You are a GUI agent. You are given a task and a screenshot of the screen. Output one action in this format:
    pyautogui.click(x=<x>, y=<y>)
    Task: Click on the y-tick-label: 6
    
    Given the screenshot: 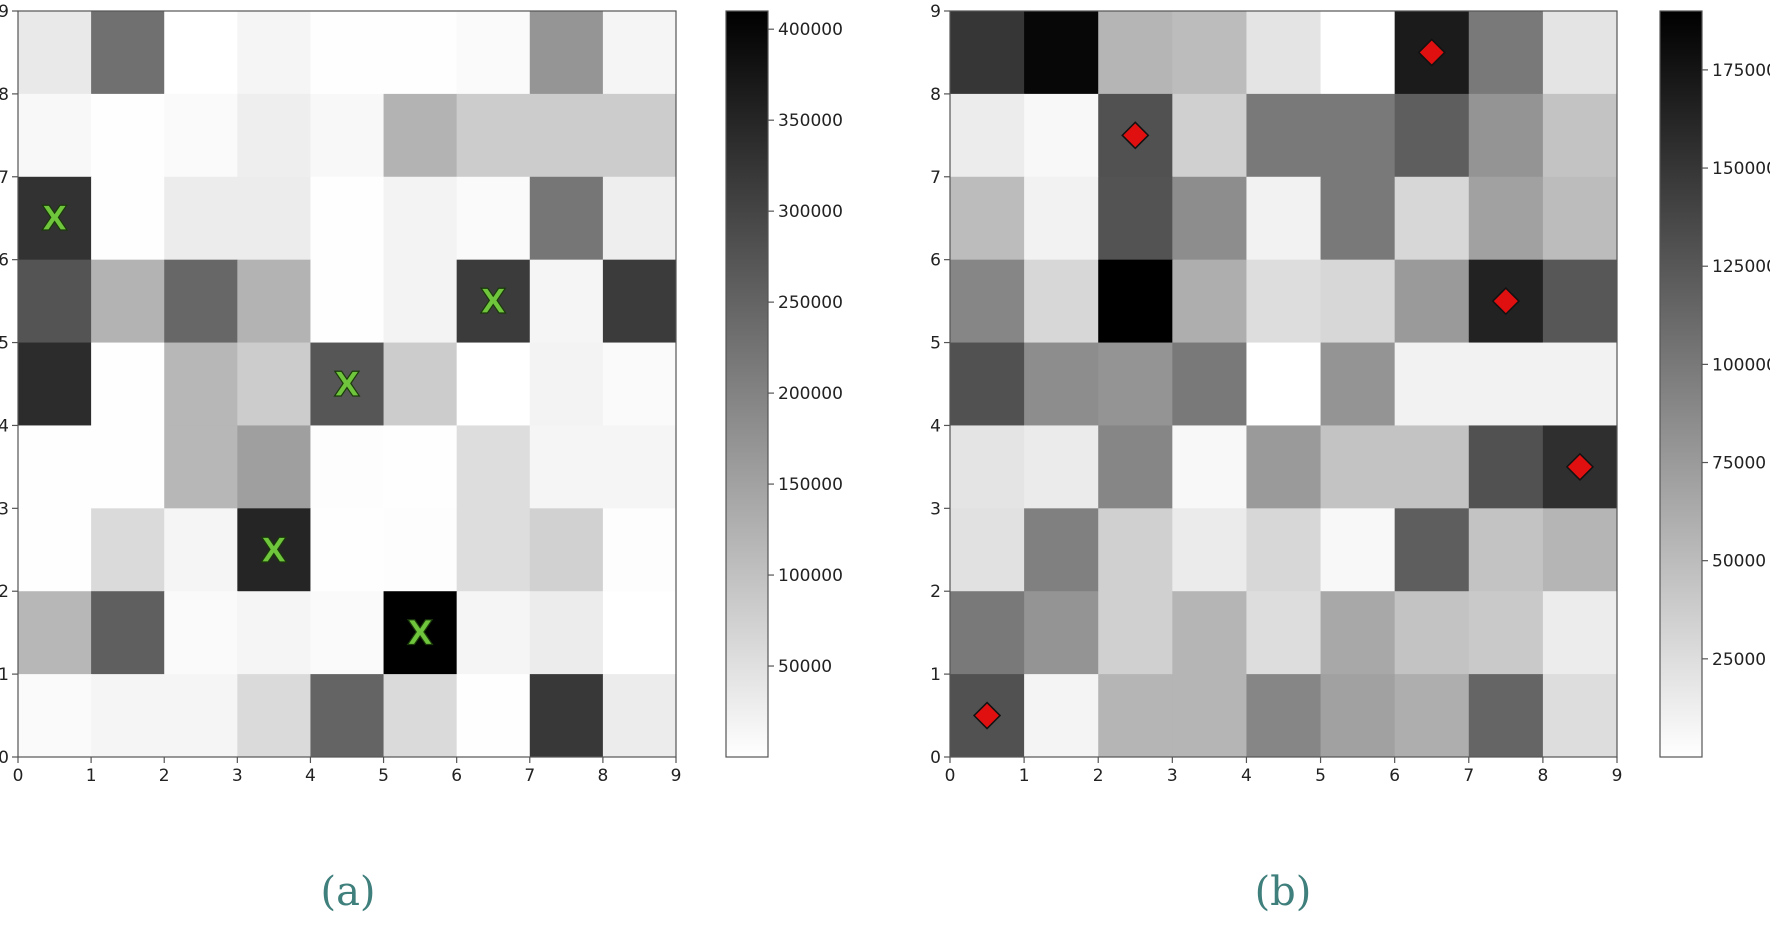 What is the action you would take?
    pyautogui.click(x=4, y=261)
    